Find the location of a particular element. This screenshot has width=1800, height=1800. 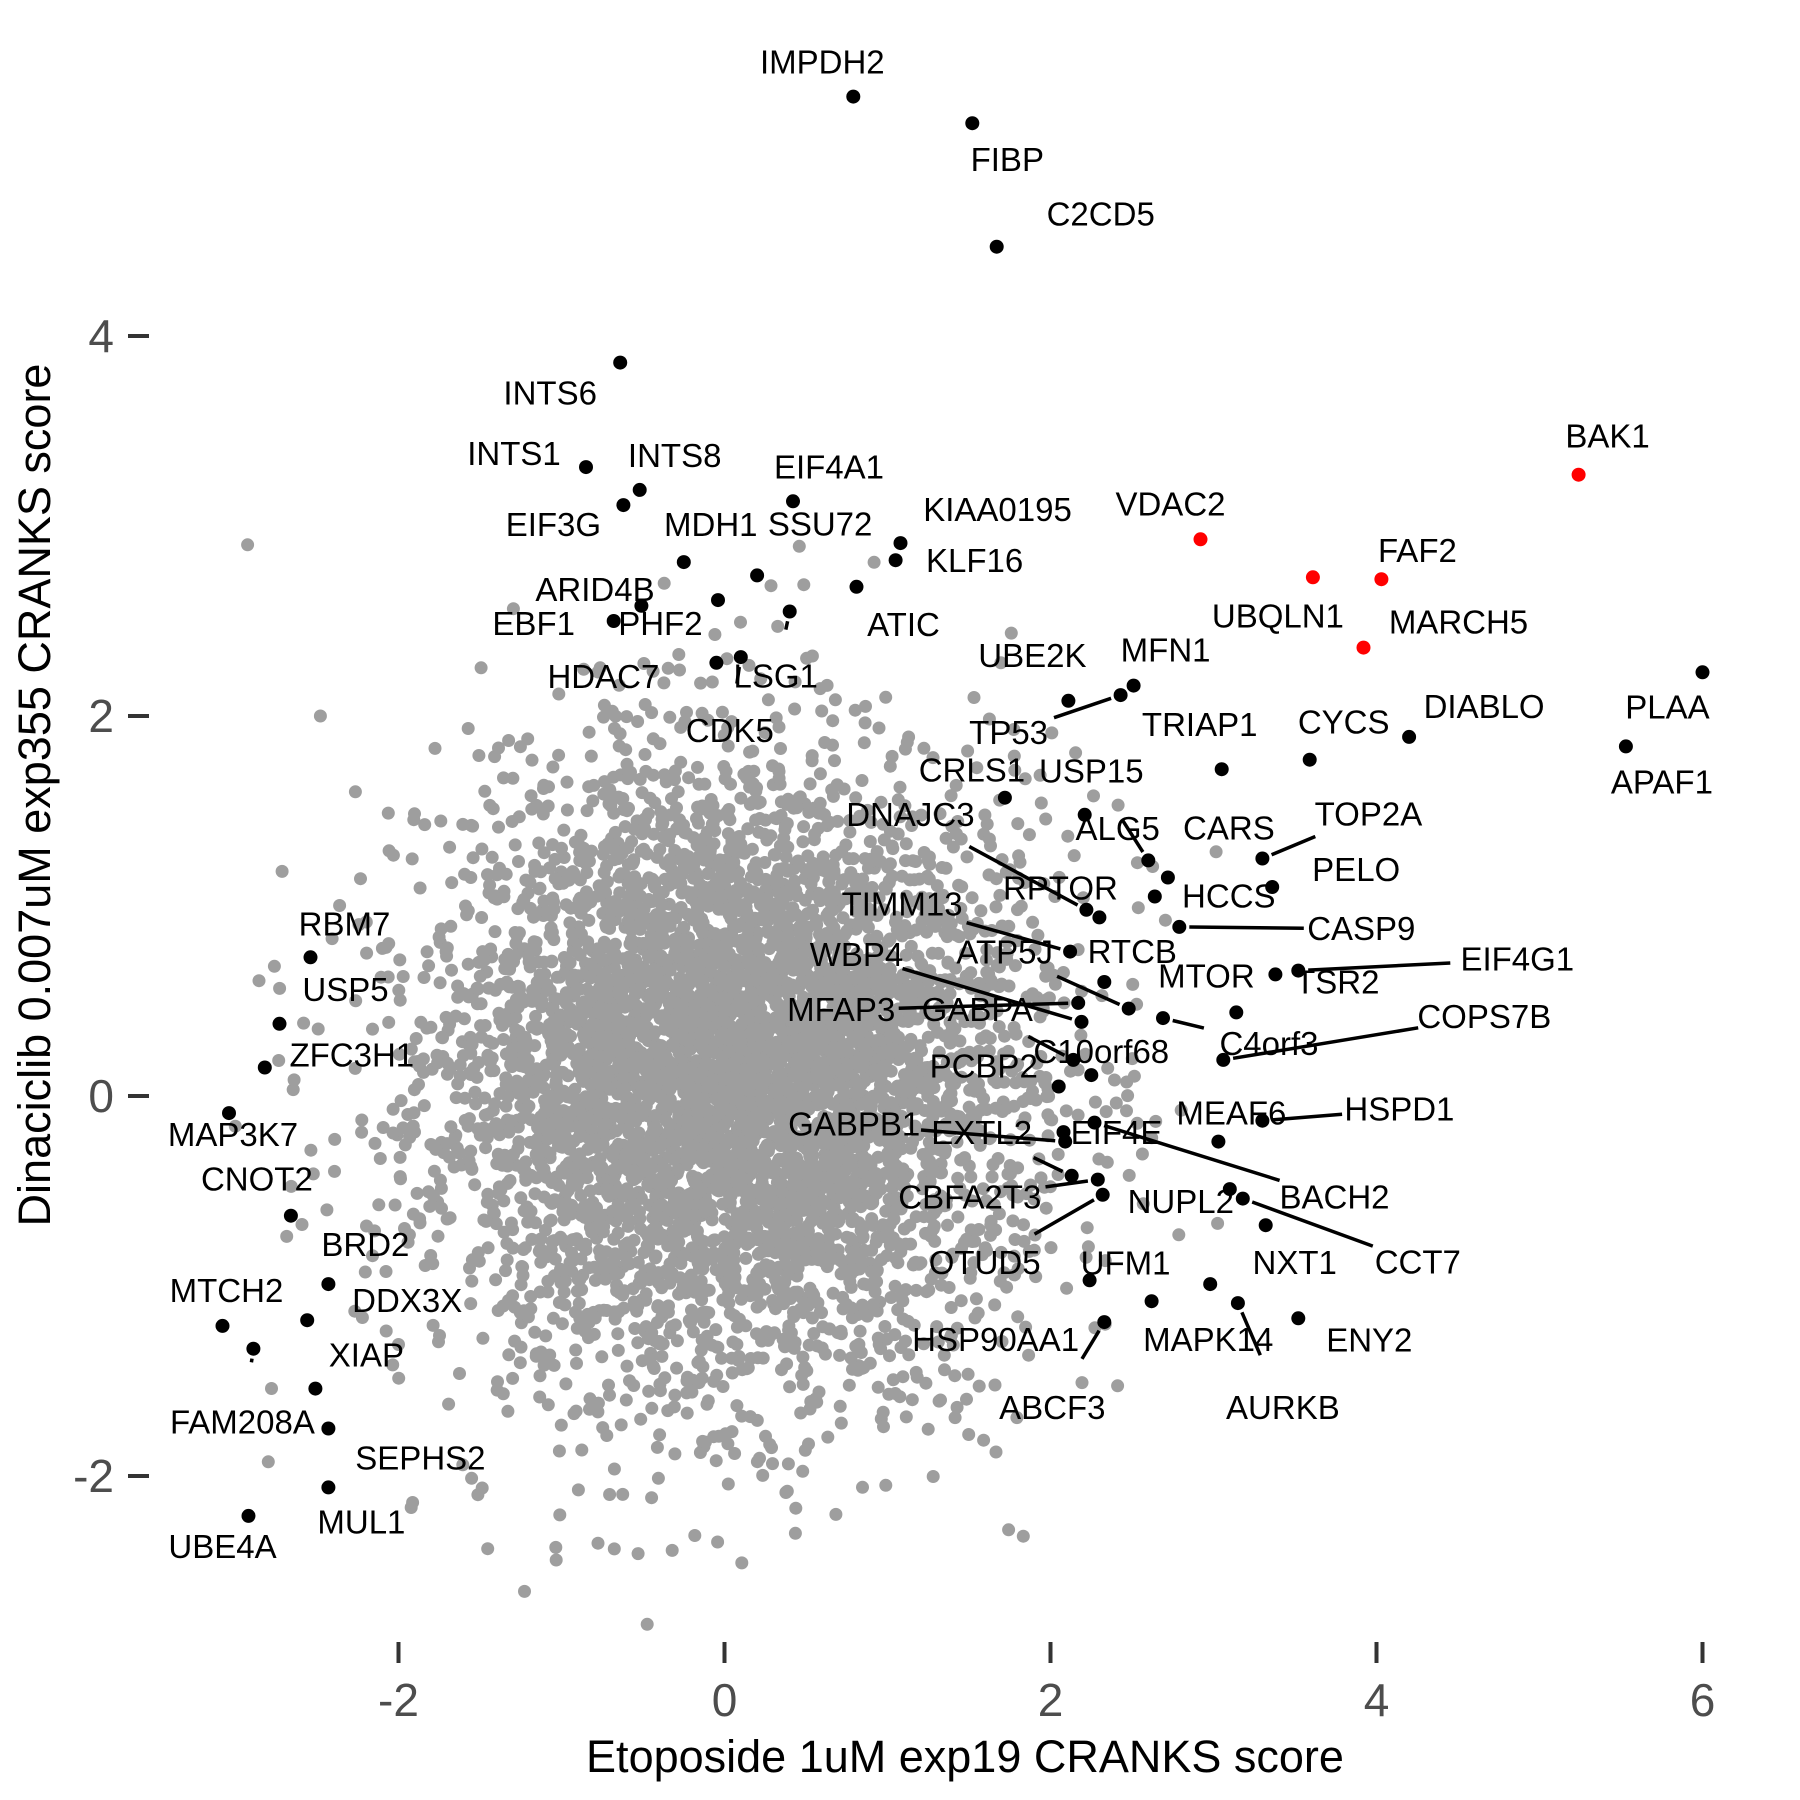

gene-label-TOP2A: TOP2A is located at coordinates (1369, 814).